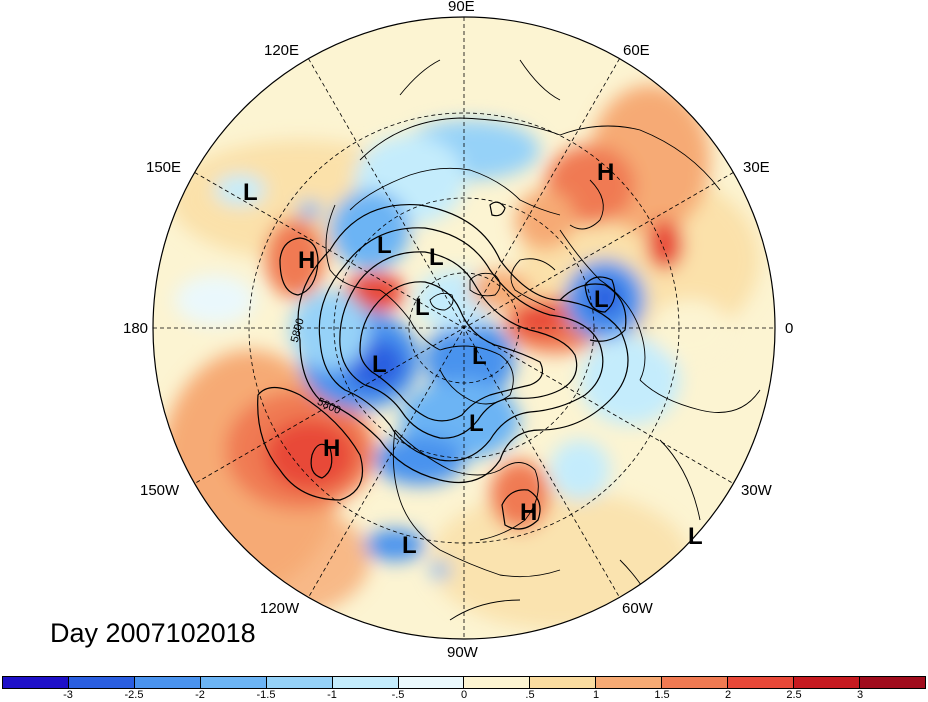  Describe the element at coordinates (662, 695) in the screenshot. I see `colorbar-tick-label: 1.5` at that location.